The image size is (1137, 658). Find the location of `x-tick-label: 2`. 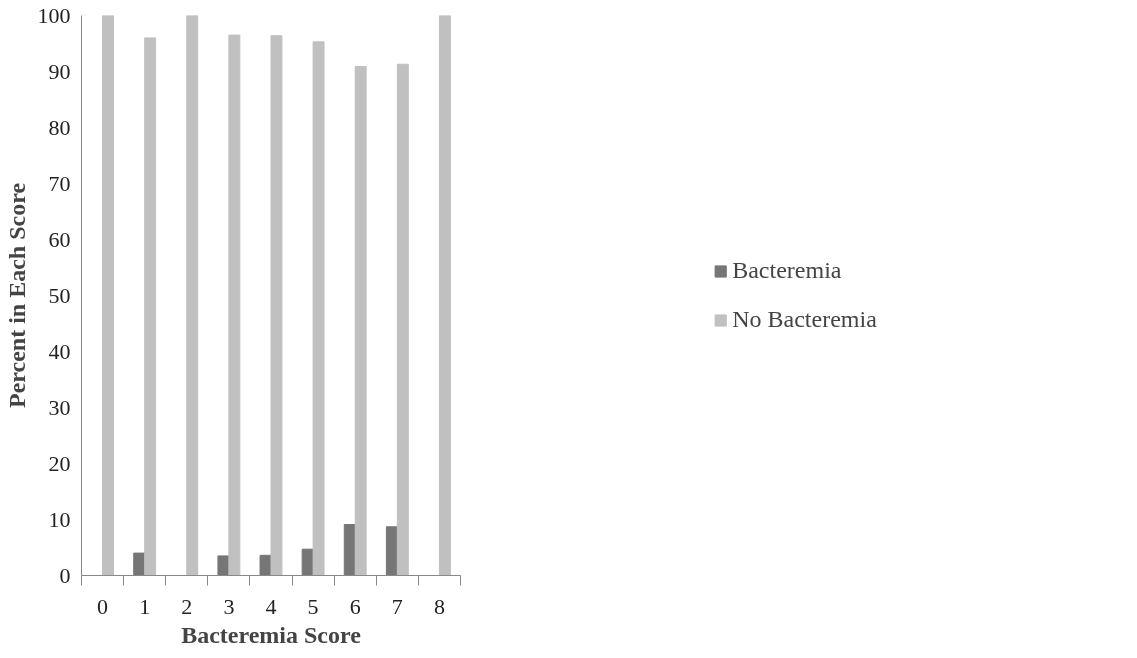

x-tick-label: 2 is located at coordinates (187, 606).